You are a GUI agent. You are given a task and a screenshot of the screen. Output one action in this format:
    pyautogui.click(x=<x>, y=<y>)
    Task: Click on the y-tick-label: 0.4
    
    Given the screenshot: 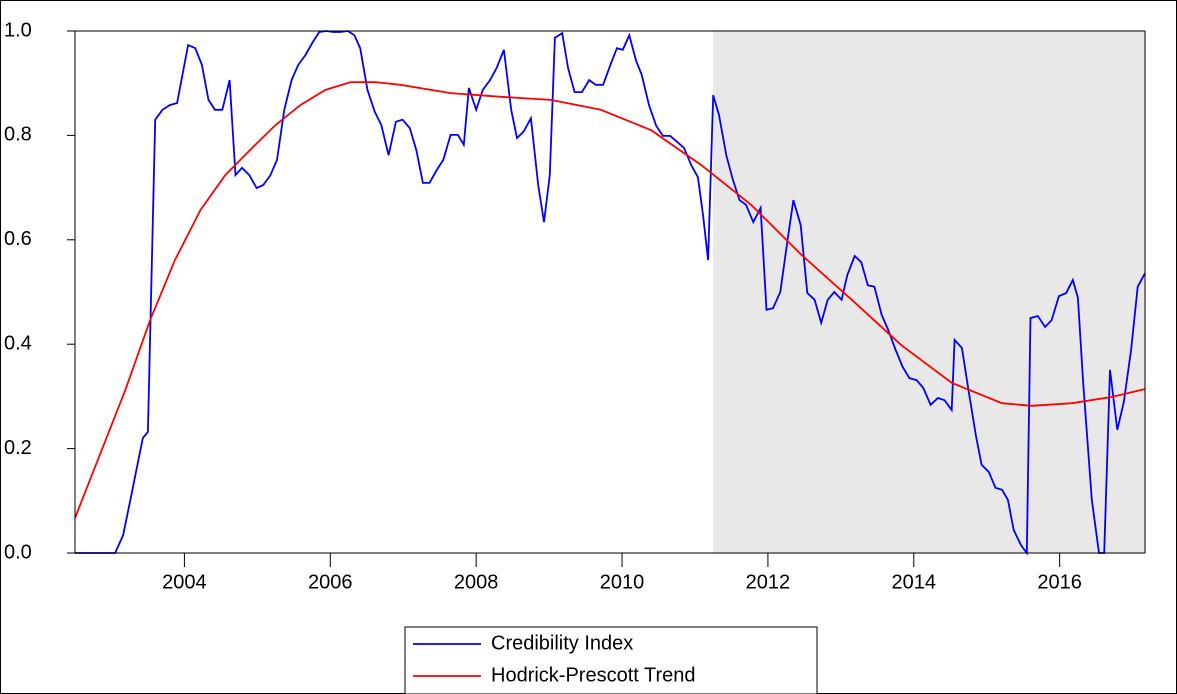 What is the action you would take?
    pyautogui.click(x=18, y=343)
    